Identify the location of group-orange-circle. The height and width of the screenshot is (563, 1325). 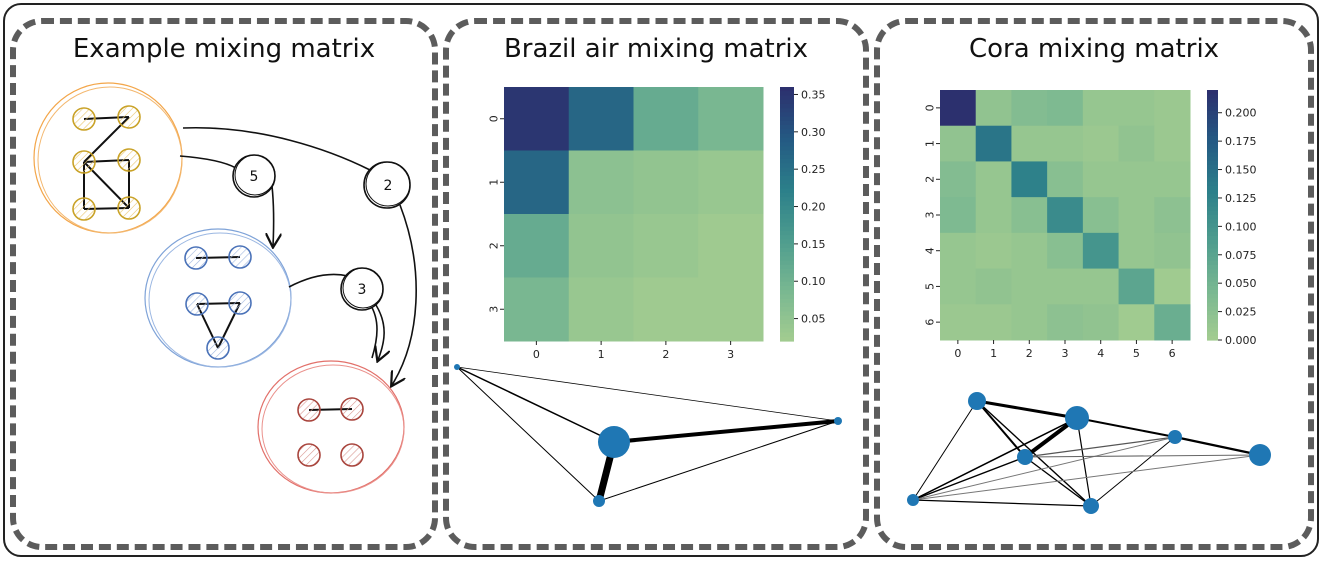
(108, 158).